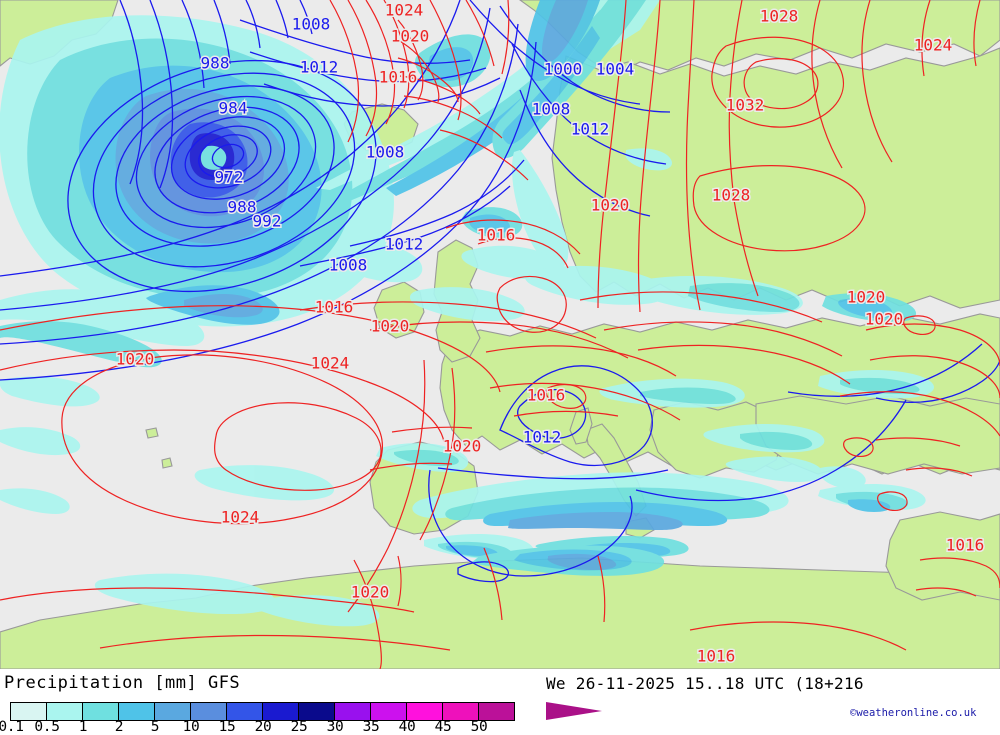  I want to click on isobar-label: 1028, so click(779, 16).